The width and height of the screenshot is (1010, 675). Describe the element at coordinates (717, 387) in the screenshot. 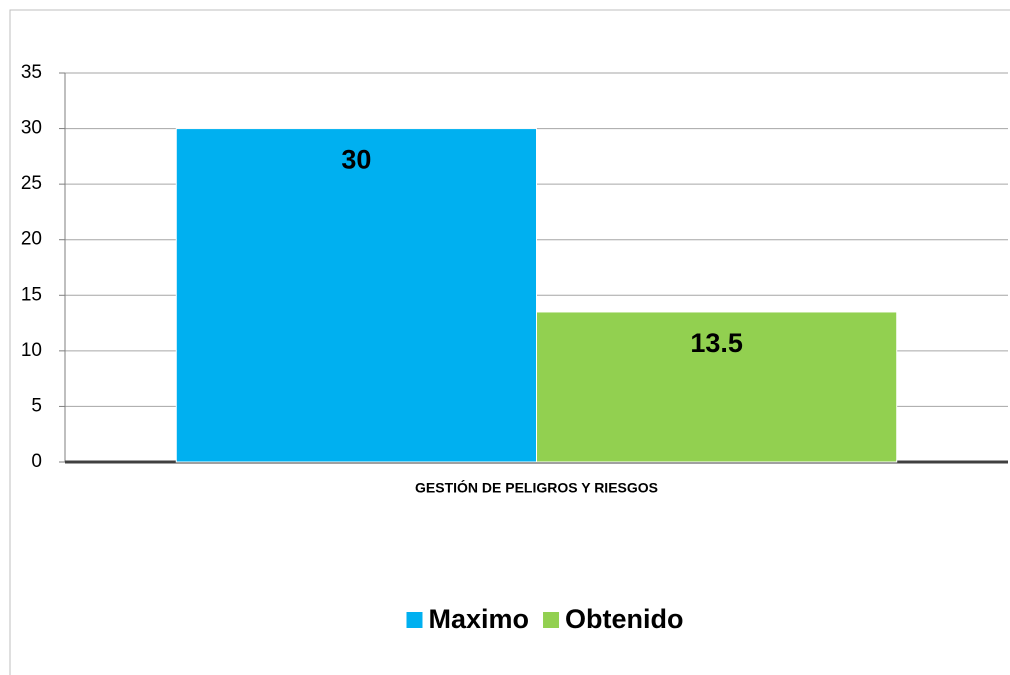

I see `bar` at that location.